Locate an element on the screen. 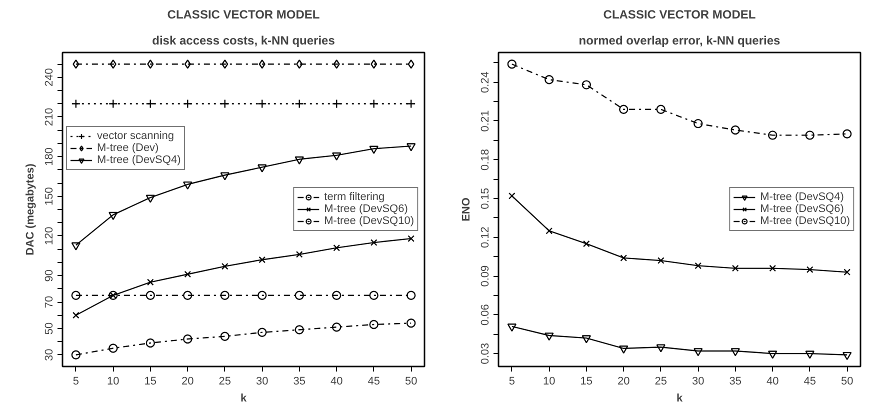 Image resolution: width=872 pixels, height=407 pixels. y-tick-label: 180 is located at coordinates (50, 156).